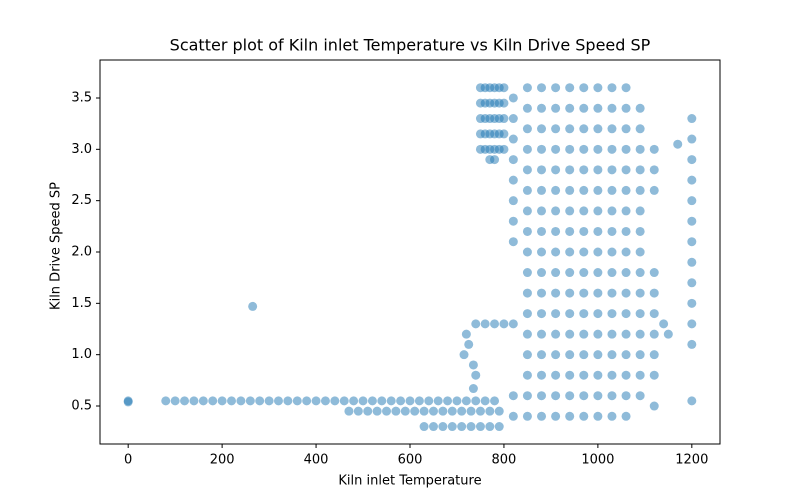 The width and height of the screenshot is (800, 500). I want to click on x-tick-label: 1000, so click(597, 460).